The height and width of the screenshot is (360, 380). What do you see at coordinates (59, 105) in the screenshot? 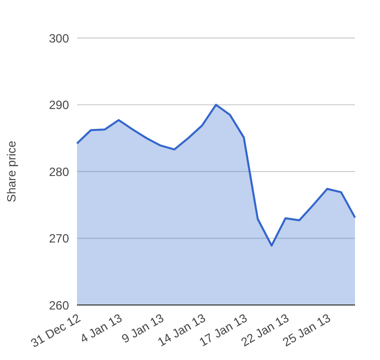
I see `y-tick-label: 290` at bounding box center [59, 105].